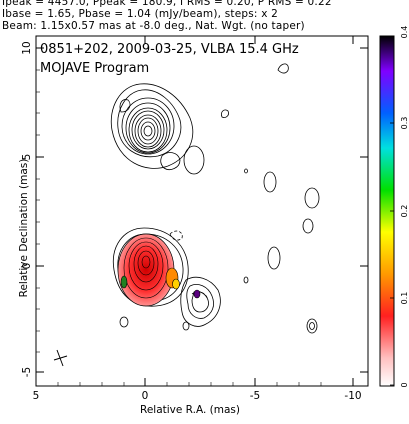 This screenshot has width=409, height=424. I want to click on y-tick-label: 5, so click(27, 157).